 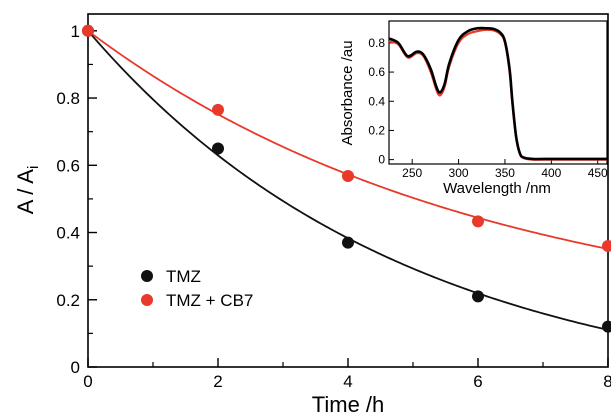 I want to click on inset-x-tick-label: 300, so click(x=459, y=173).